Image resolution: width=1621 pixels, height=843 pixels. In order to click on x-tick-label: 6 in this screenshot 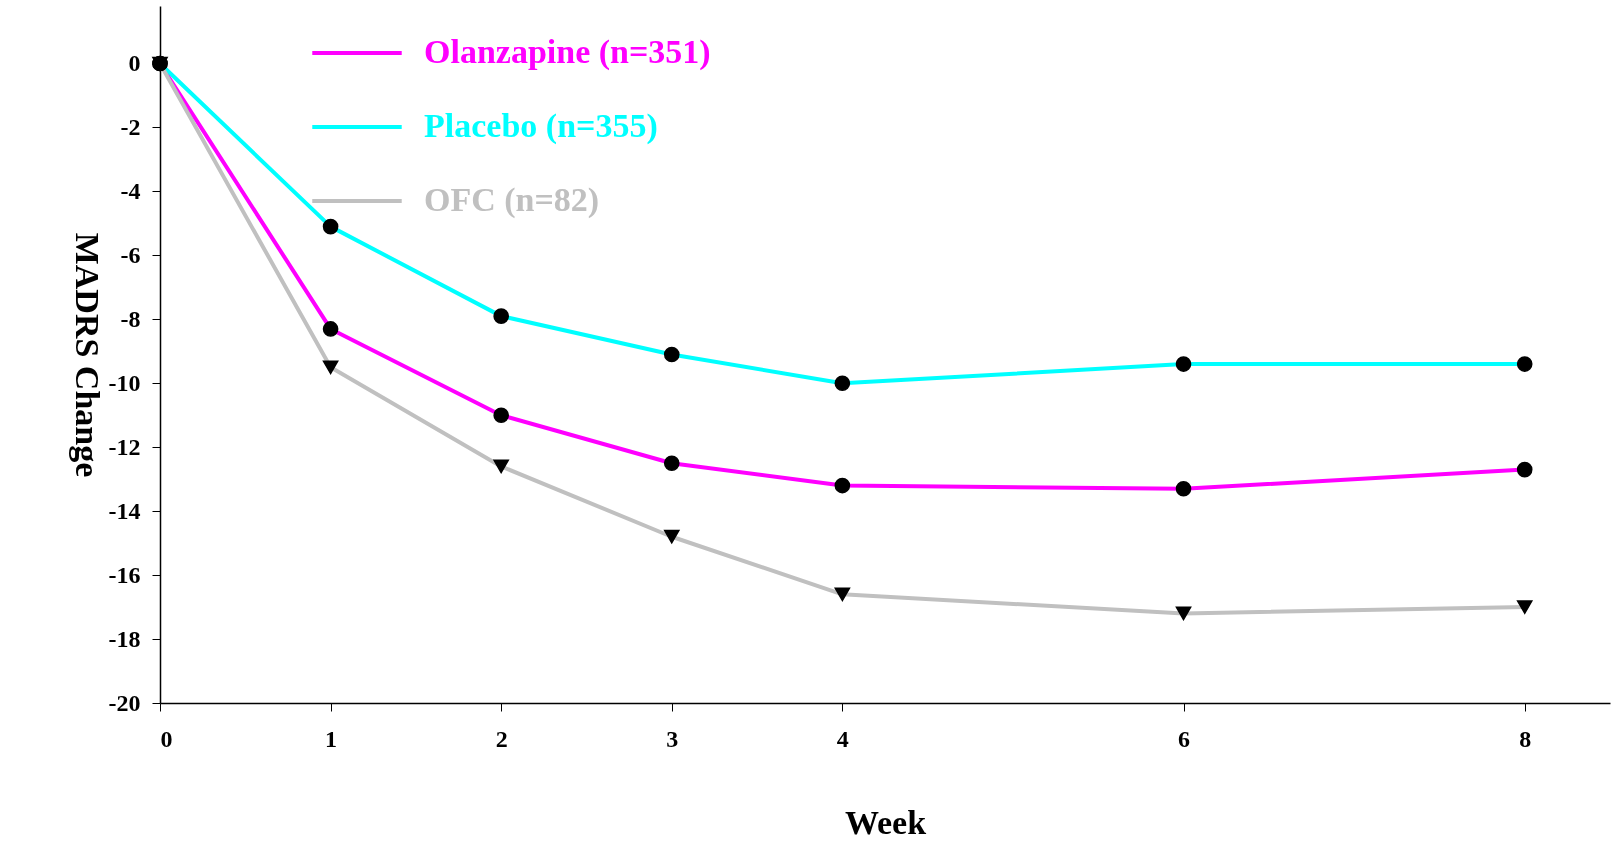, I will do `click(1184, 738)`.